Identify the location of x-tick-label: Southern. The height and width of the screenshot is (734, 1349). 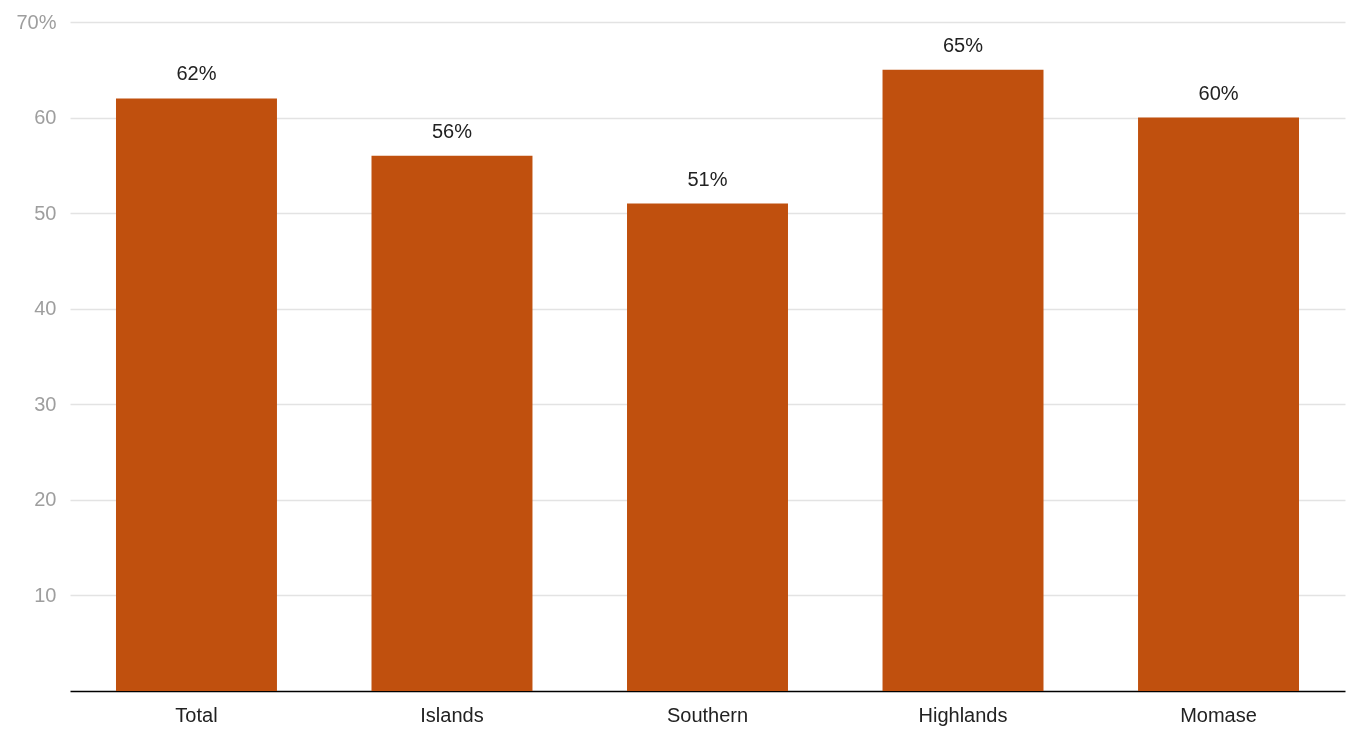
(707, 714).